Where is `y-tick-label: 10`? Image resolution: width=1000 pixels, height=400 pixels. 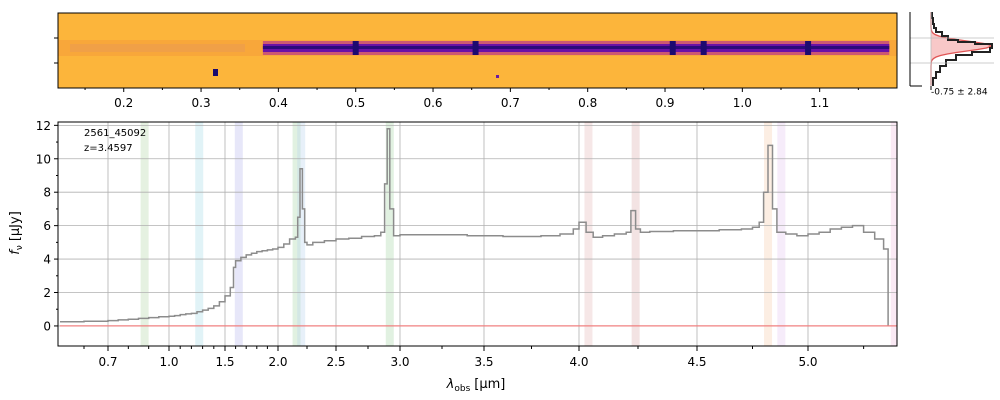
y-tick-label: 10 is located at coordinates (43, 159).